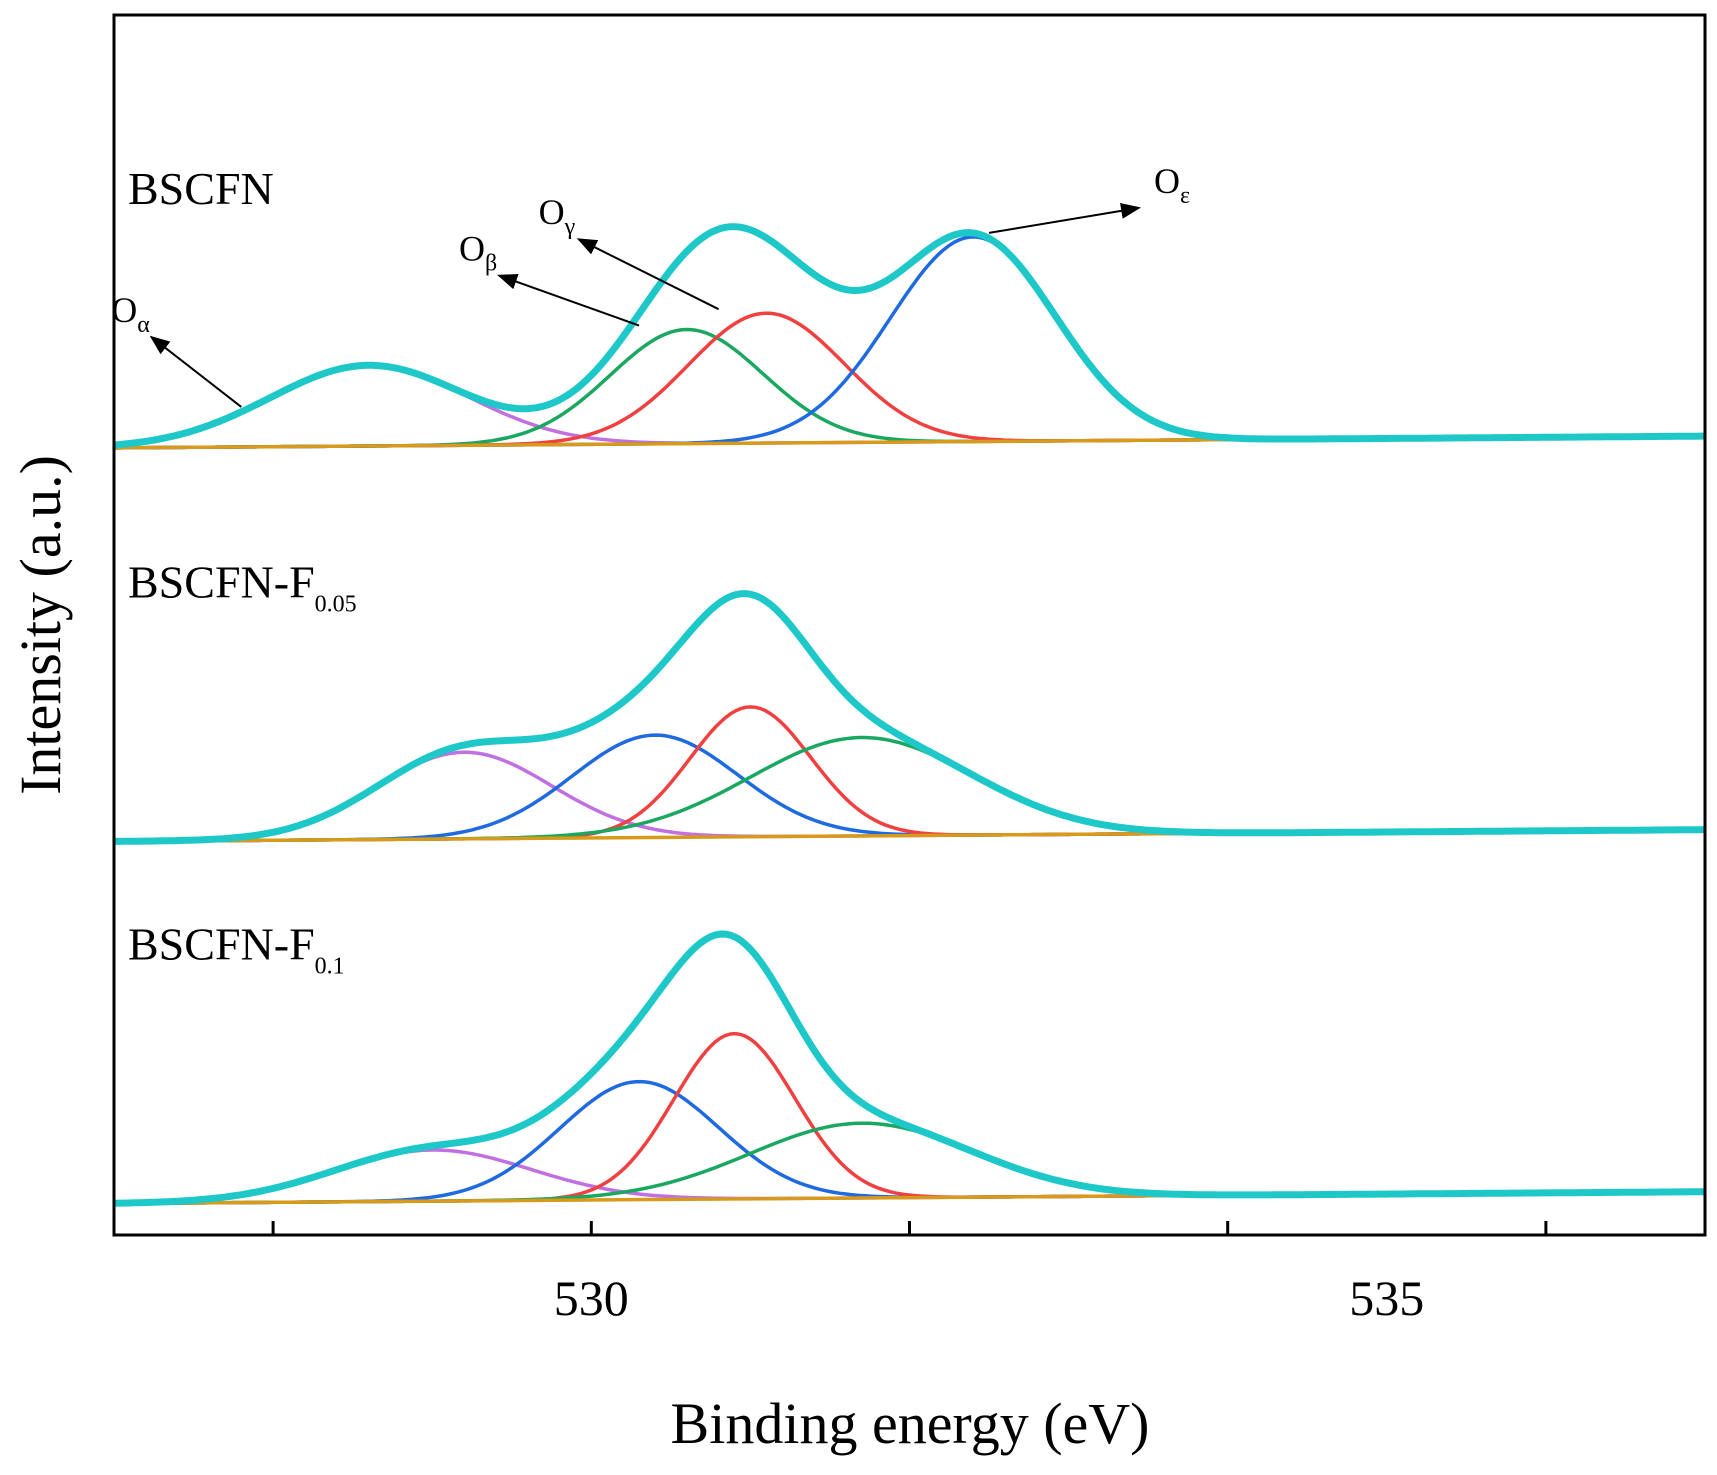 This screenshot has width=1717, height=1475. What do you see at coordinates (1065, 218) in the screenshot?
I see `arrow-o-epsilon` at bounding box center [1065, 218].